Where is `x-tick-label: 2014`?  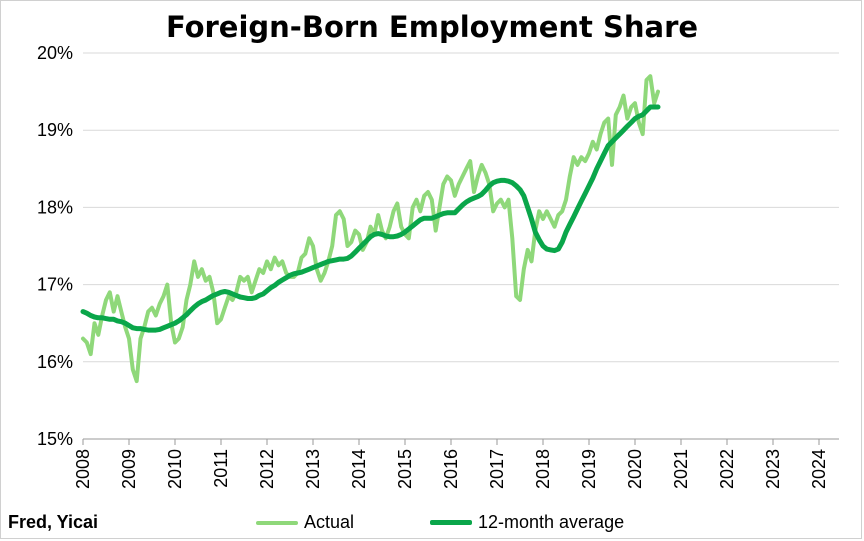
x-tick-label: 2014 is located at coordinates (359, 469).